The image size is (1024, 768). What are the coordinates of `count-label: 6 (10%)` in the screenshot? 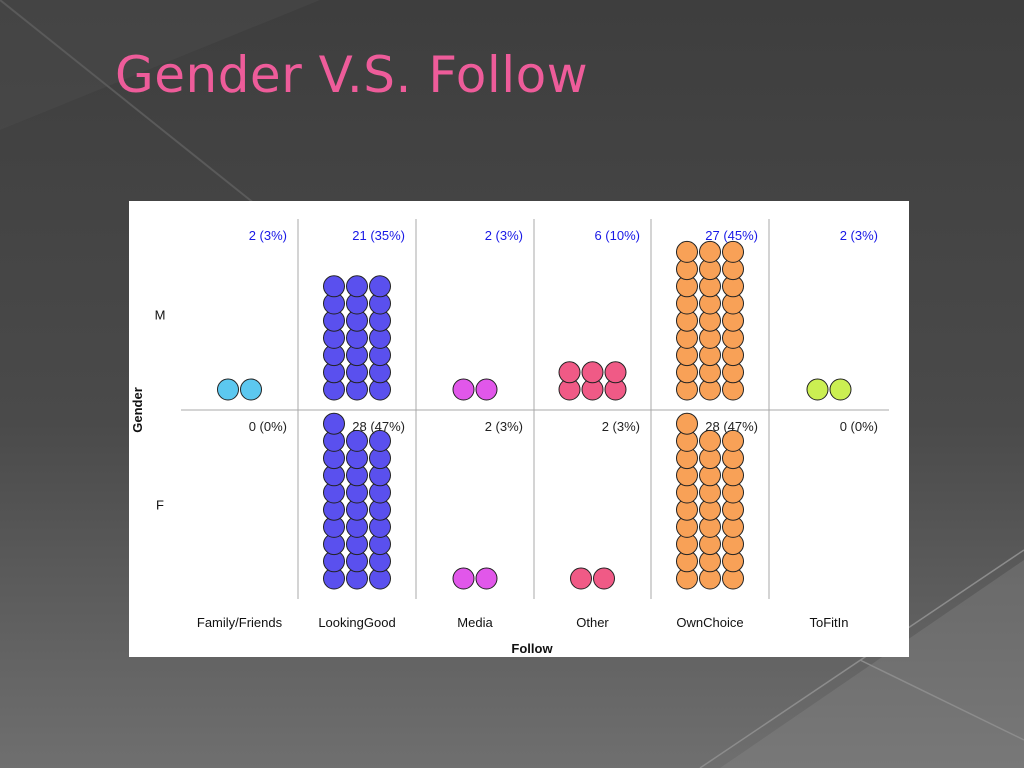 It's located at (617, 235).